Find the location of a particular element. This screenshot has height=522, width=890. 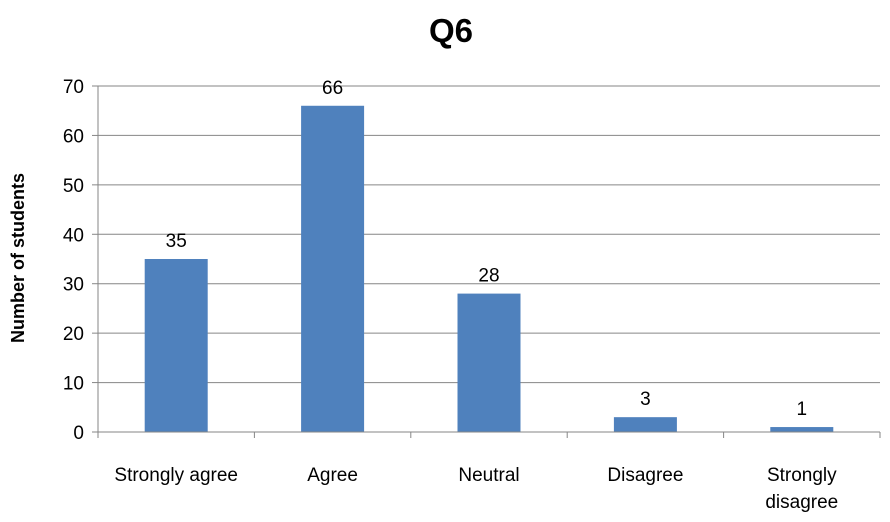

y-tick-label: 70 is located at coordinates (73, 87).